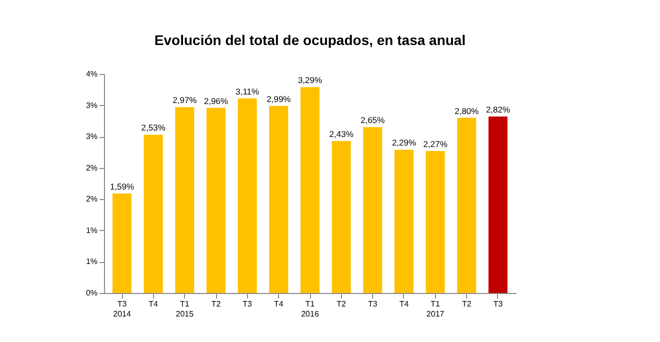 The width and height of the screenshot is (660, 342). I want to click on data-label: 2,29%, so click(404, 143).